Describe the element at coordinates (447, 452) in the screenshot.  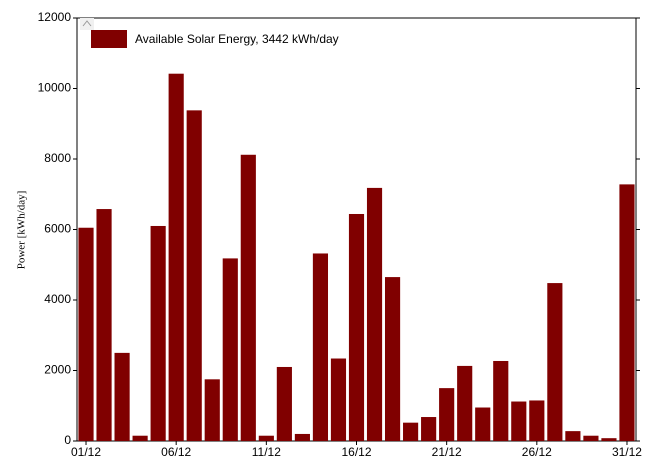
I see `x-tick-label: 21/12` at that location.